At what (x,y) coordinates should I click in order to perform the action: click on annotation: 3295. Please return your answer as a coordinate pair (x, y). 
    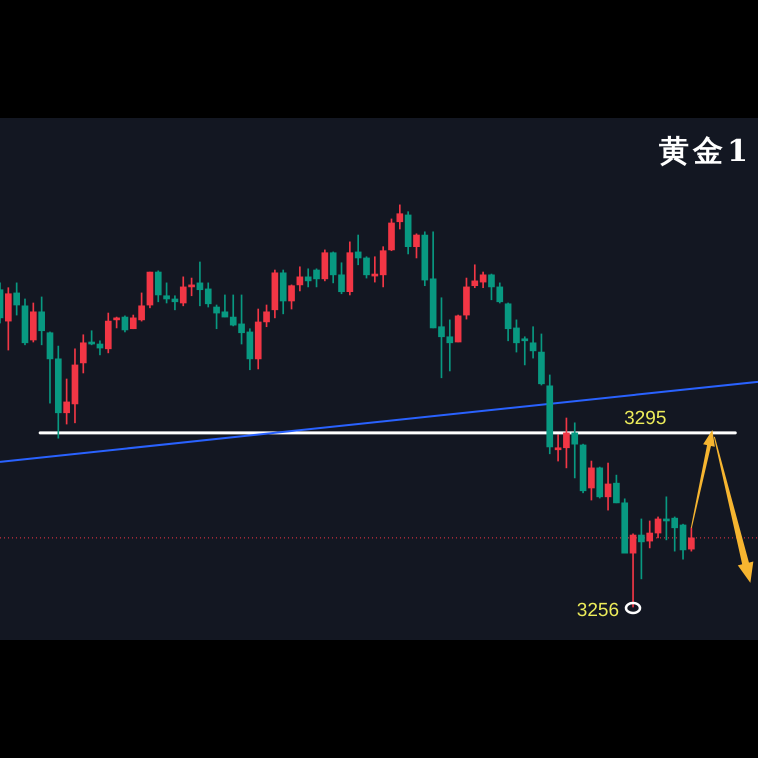
    Looking at the image, I should click on (645, 418).